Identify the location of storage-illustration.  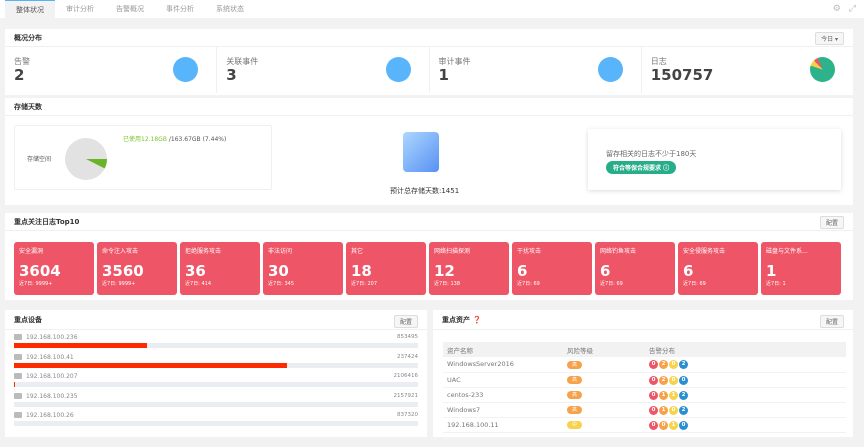
(421, 152).